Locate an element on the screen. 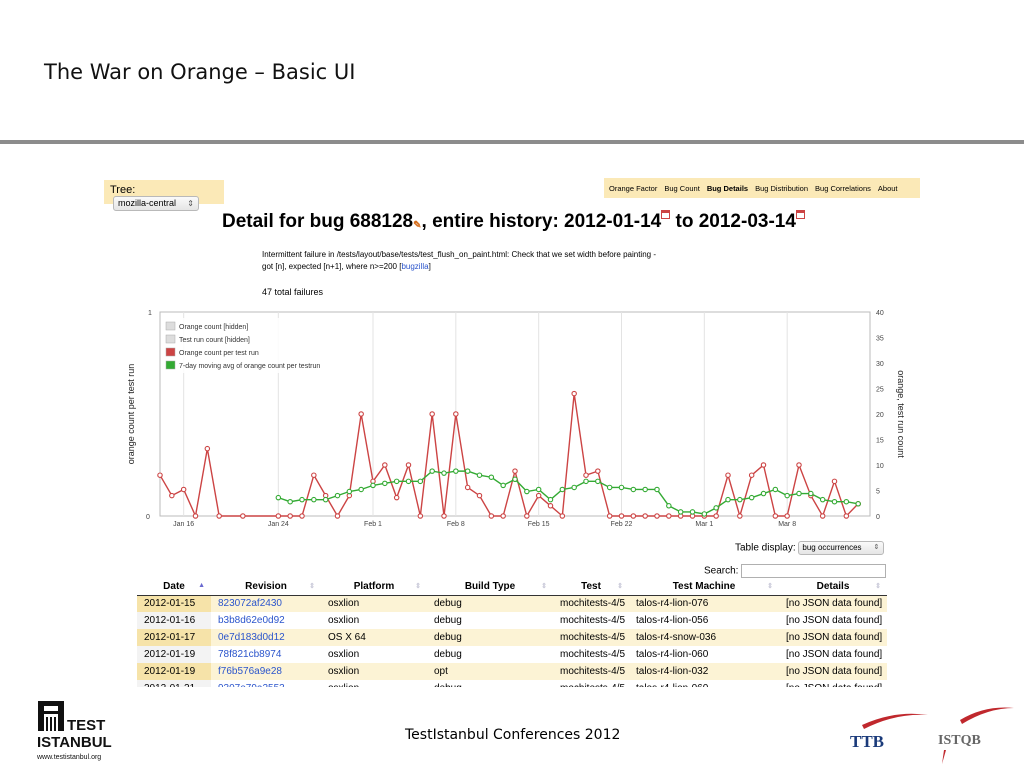 The width and height of the screenshot is (1024, 768). nav-bug-distribution: Bug Distribution is located at coordinates (782, 188).